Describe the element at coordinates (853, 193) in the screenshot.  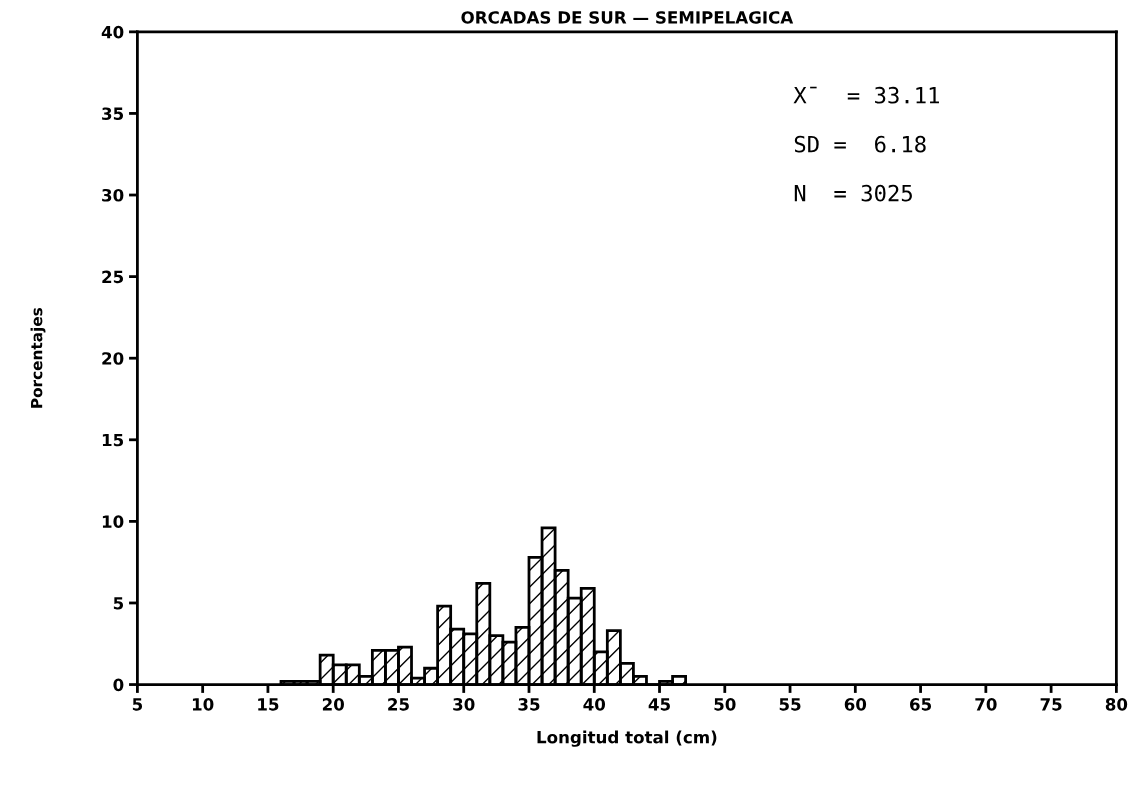
I see `annotation: N = 3025` at that location.